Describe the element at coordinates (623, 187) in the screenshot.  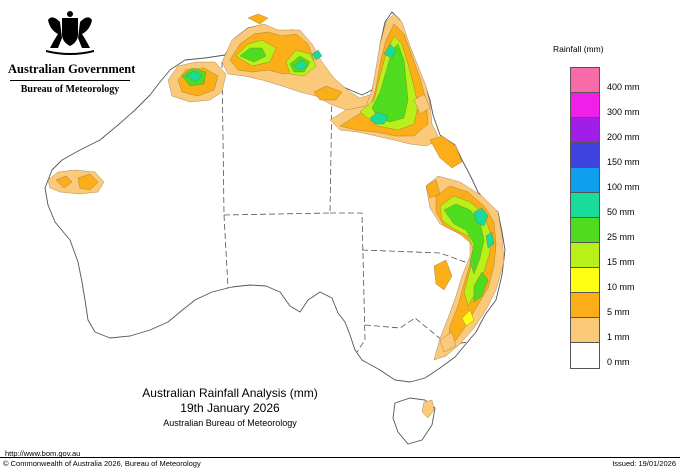
I see `legend-label: 100 mm` at that location.